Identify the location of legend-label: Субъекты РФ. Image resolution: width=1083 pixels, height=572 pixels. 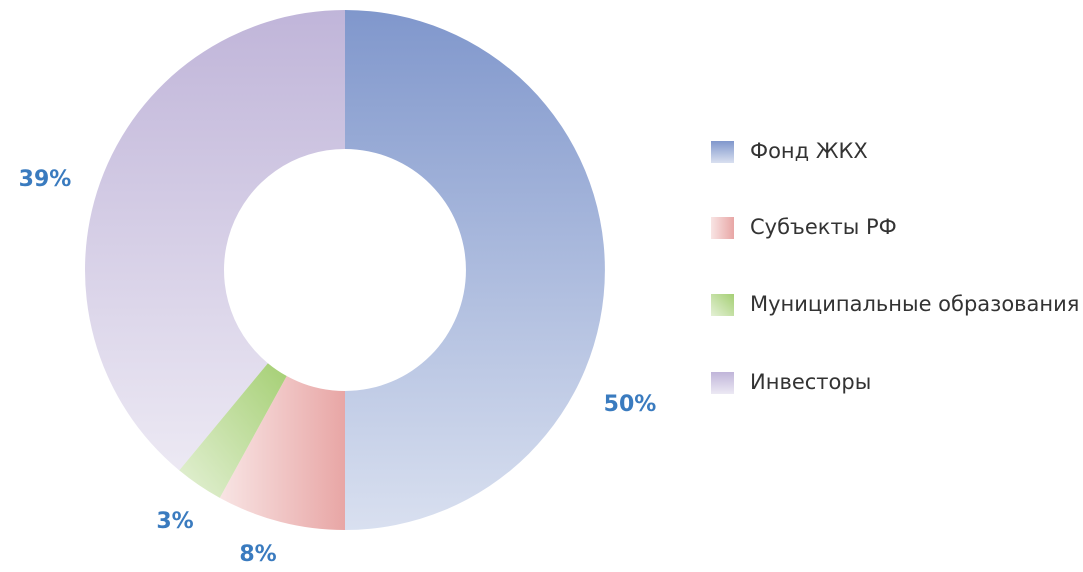
(823, 227).